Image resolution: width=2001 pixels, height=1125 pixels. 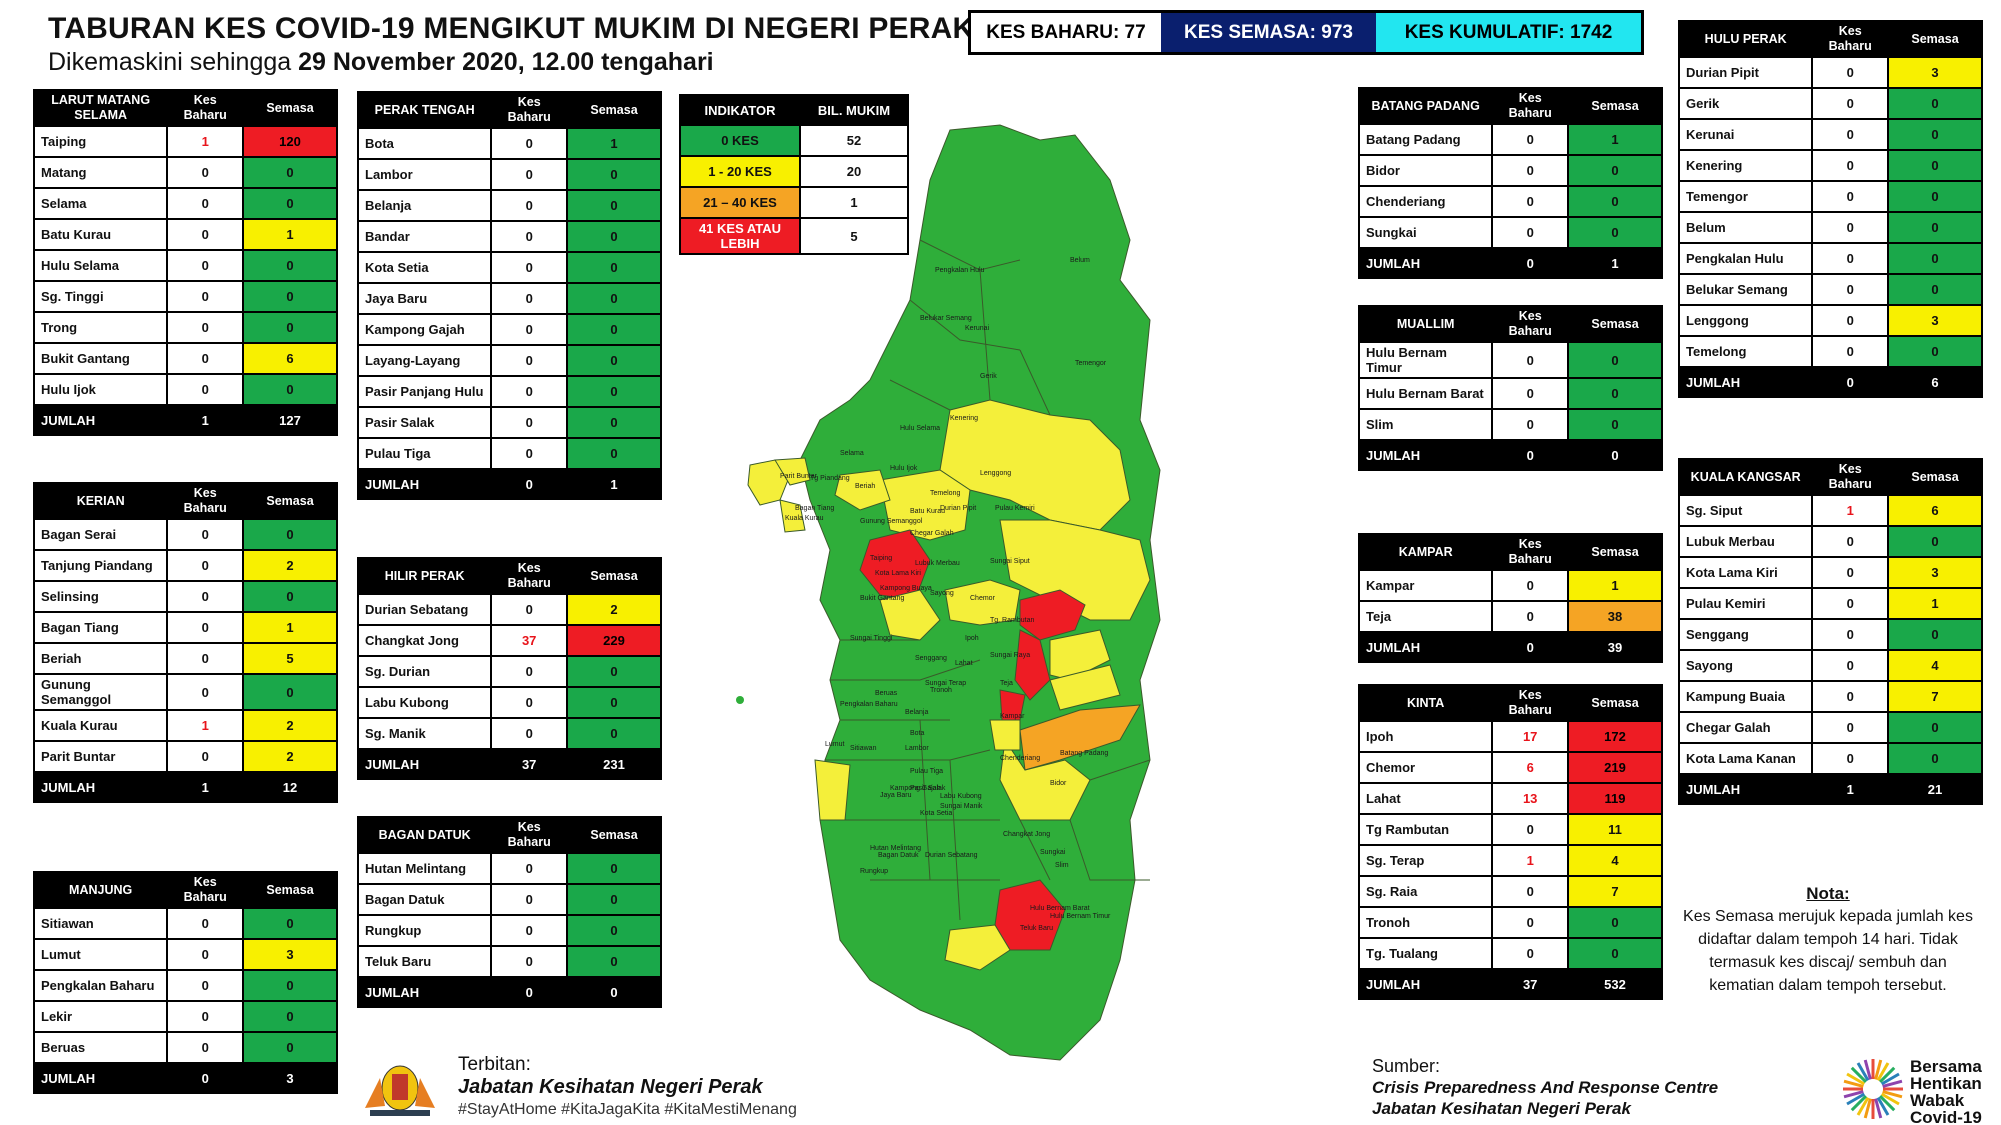 What do you see at coordinates (424, 961) in the screenshot?
I see `mukim-name: Teluk Baru` at bounding box center [424, 961].